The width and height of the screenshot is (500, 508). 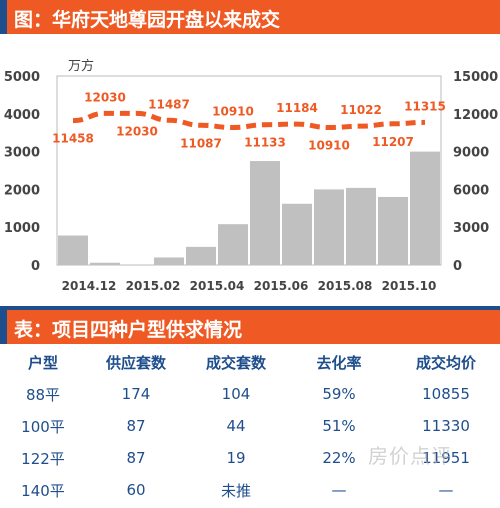 What do you see at coordinates (250, 308) in the screenshot?
I see `section-divider` at bounding box center [250, 308].